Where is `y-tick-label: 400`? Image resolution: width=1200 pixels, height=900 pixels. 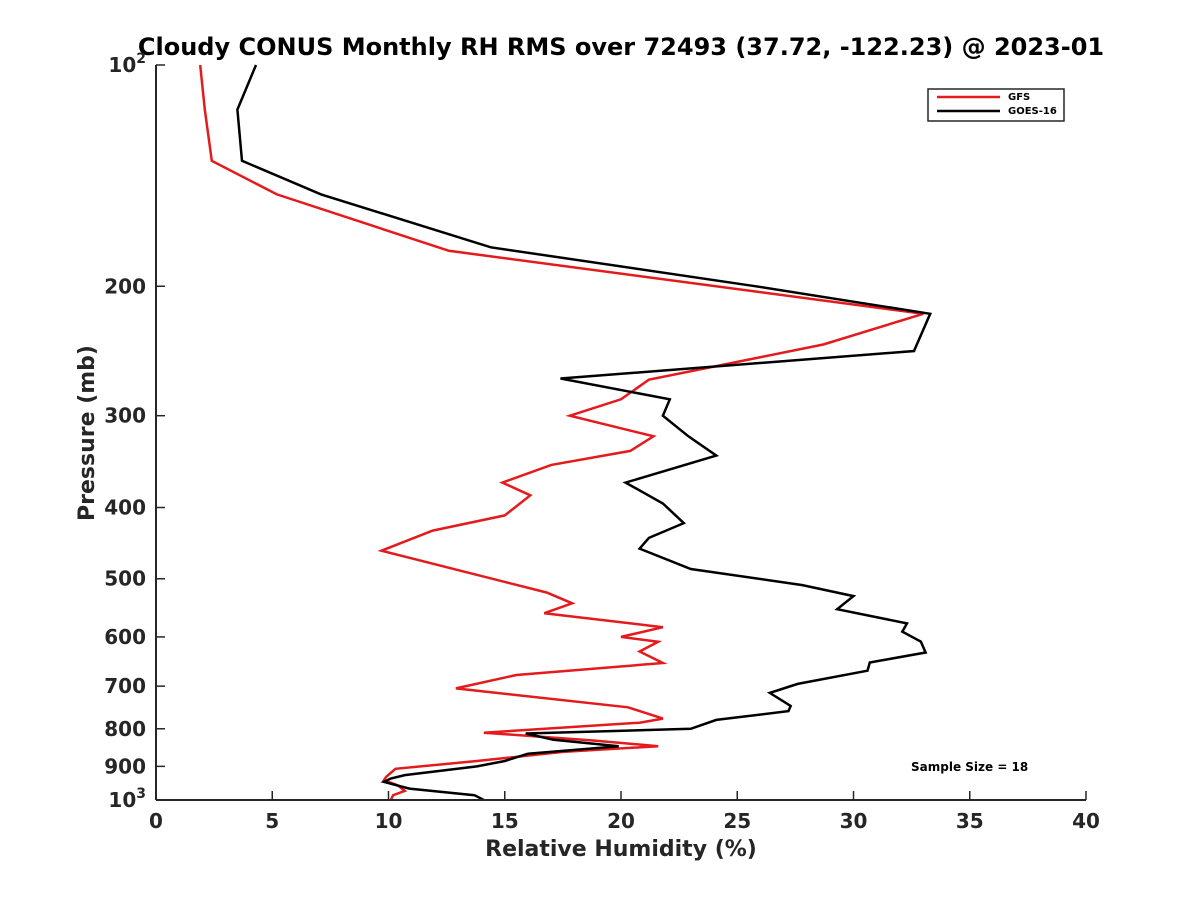 y-tick-label: 400 is located at coordinates (125, 508).